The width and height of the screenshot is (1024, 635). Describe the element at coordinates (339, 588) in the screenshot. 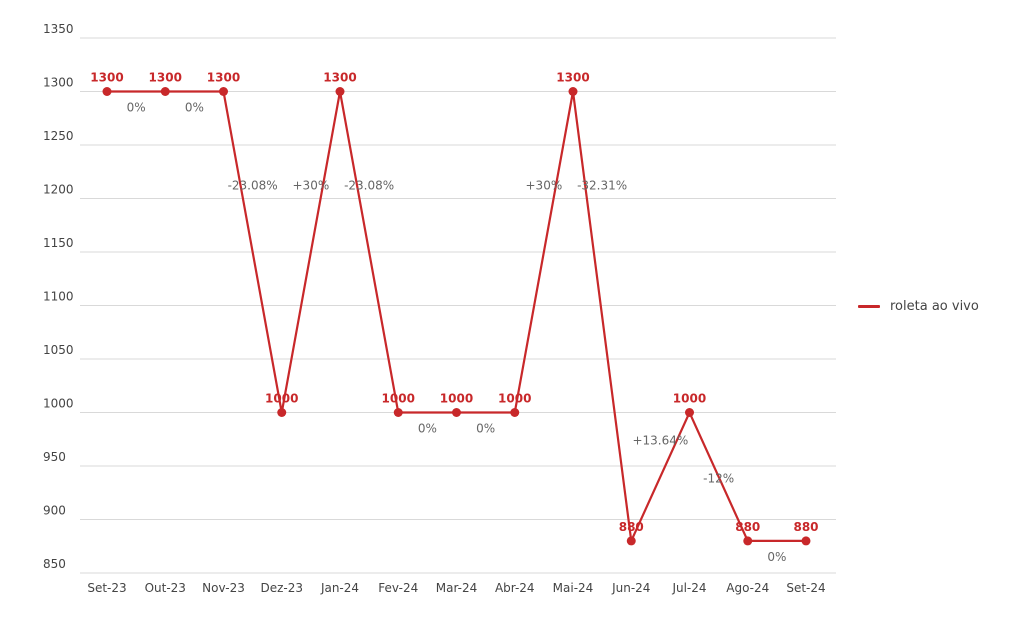

I see `x-tick-label: Jan-24` at that location.